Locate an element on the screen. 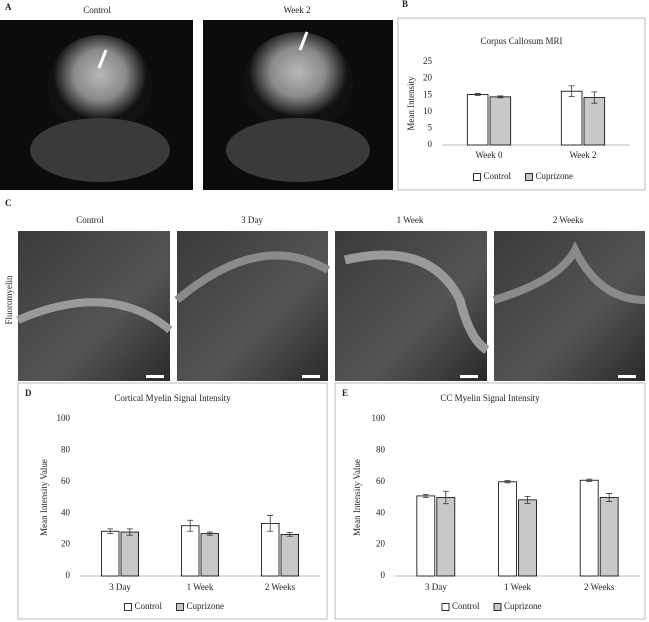 This screenshot has height=622, width=649. panel-label: A is located at coordinates (8, 7).